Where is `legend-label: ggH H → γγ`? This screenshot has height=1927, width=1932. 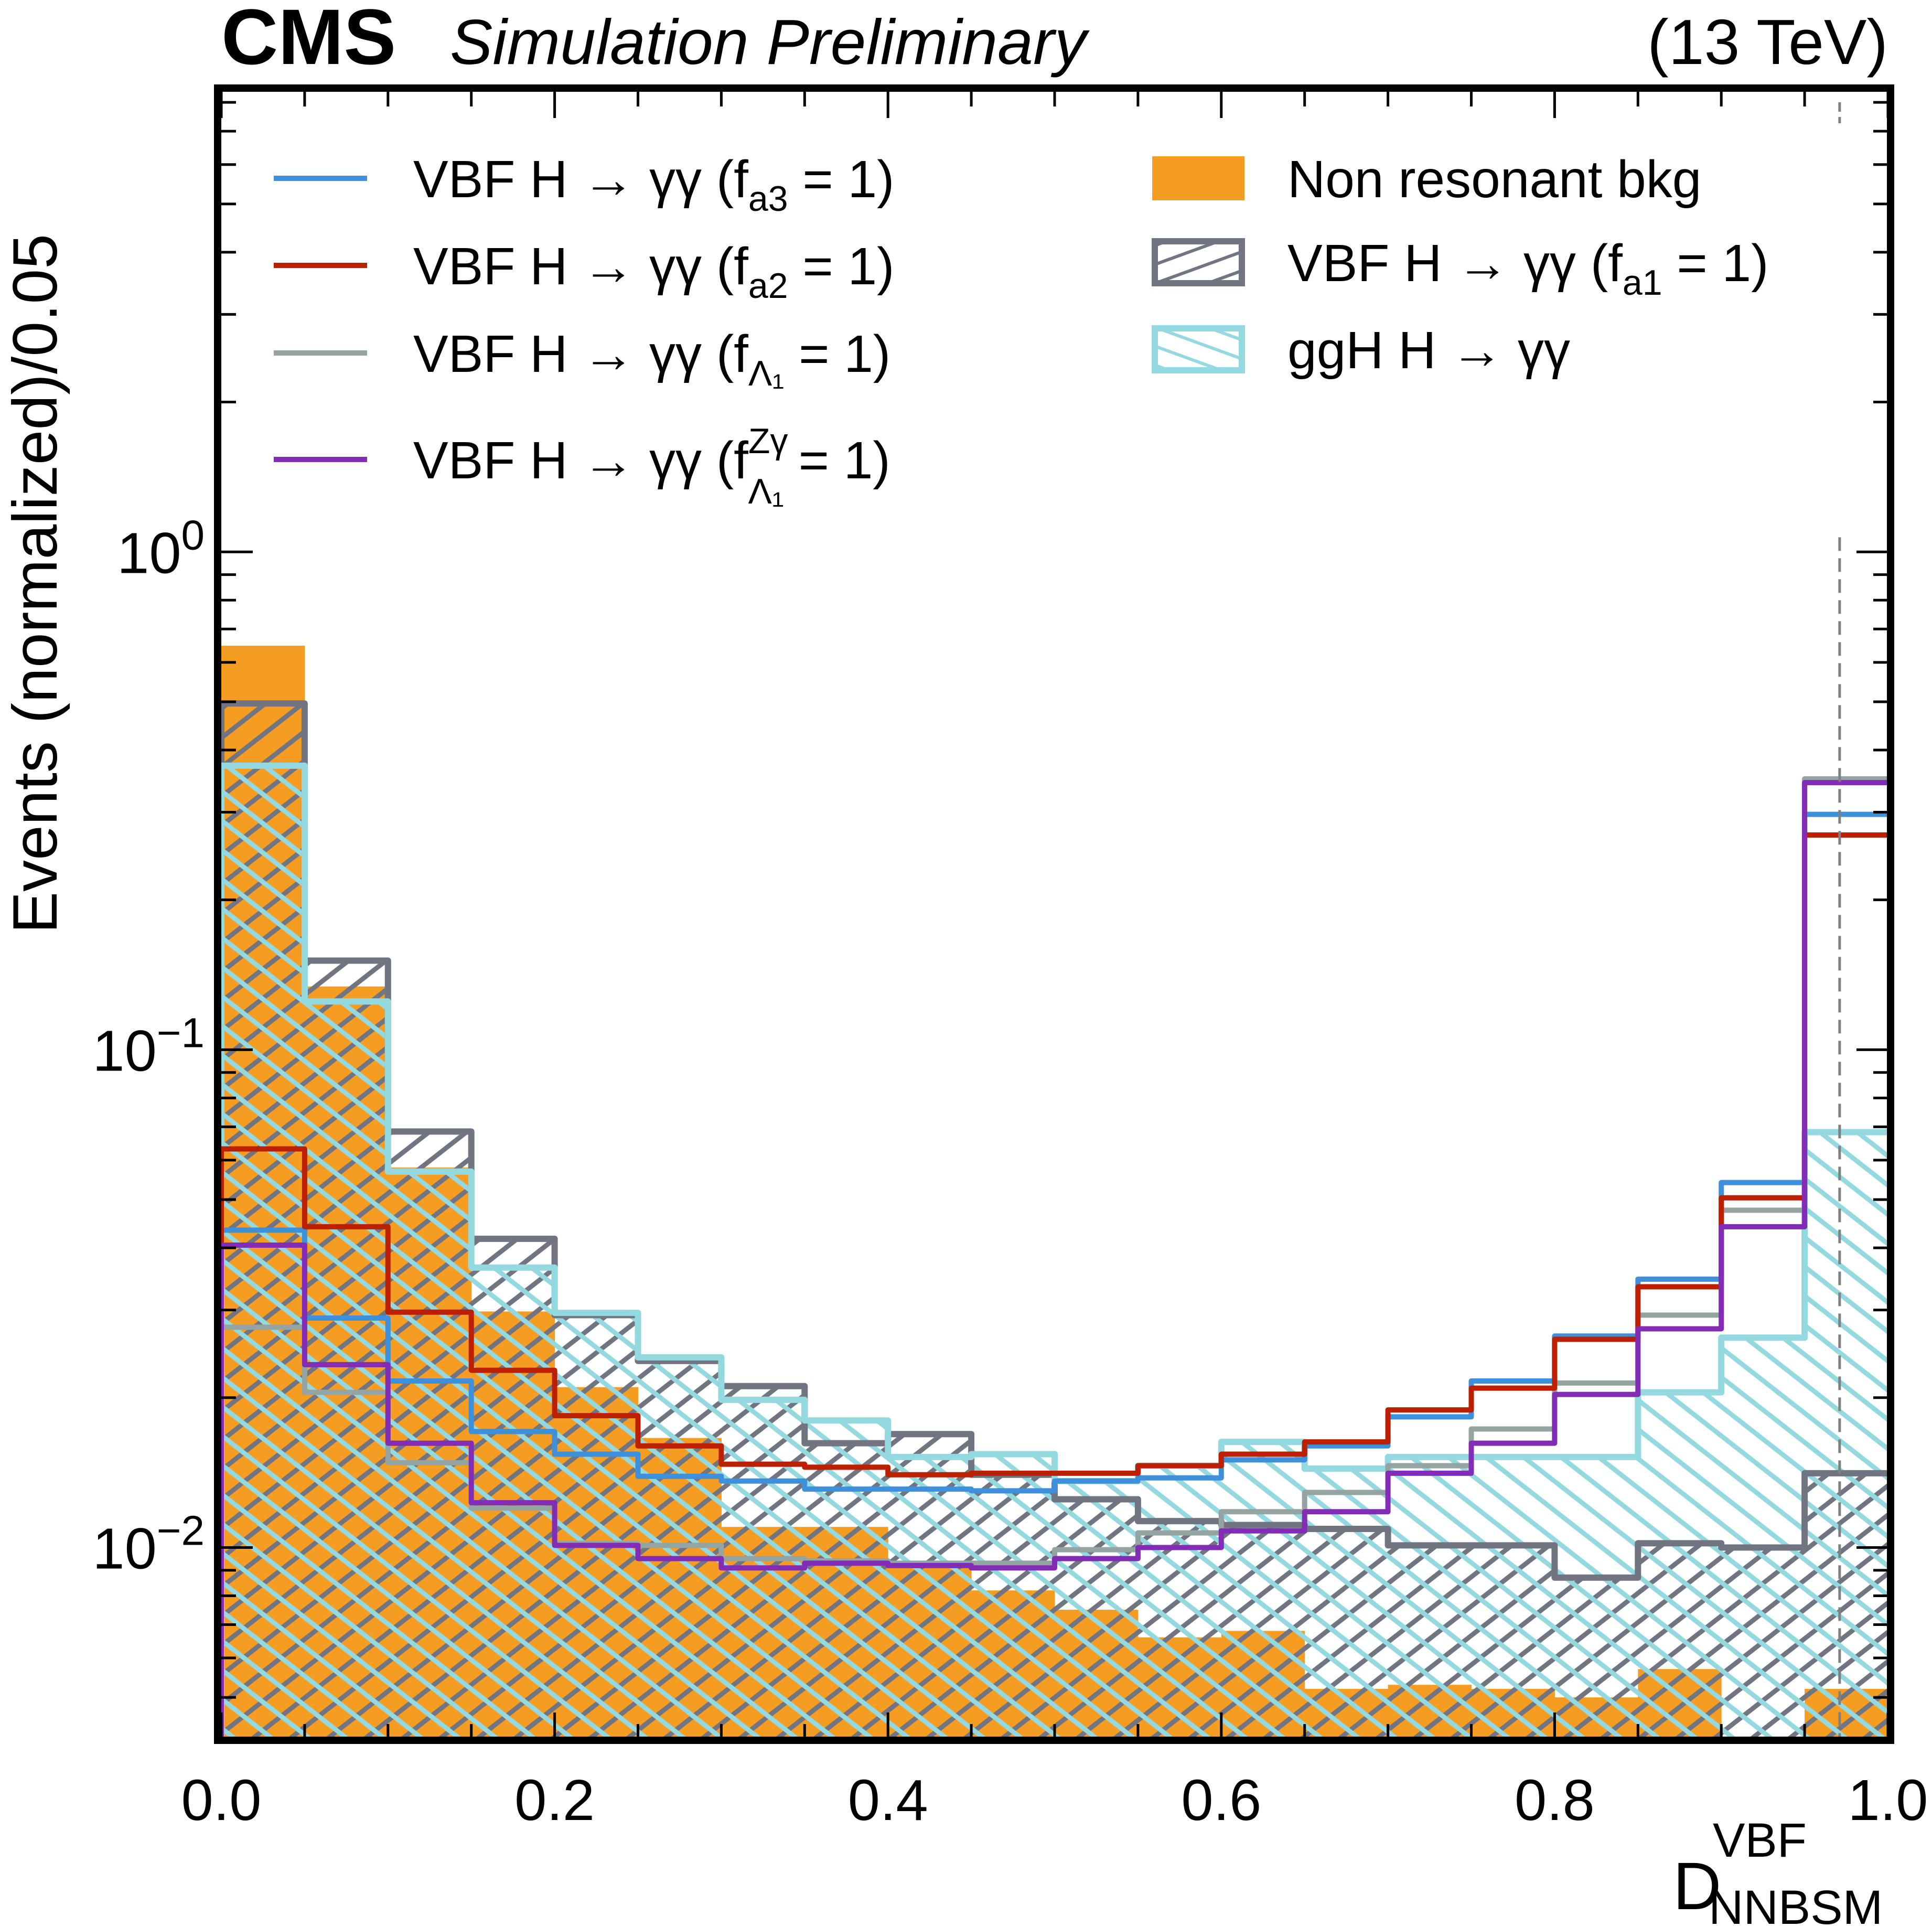 legend-label: ggH H → γγ is located at coordinates (1428, 350).